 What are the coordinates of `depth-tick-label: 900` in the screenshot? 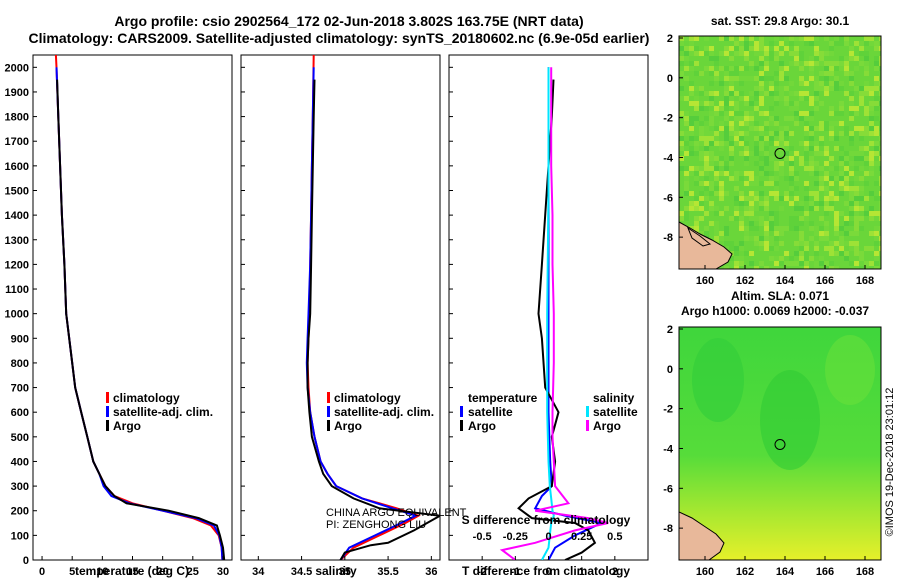 It's located at (20, 339).